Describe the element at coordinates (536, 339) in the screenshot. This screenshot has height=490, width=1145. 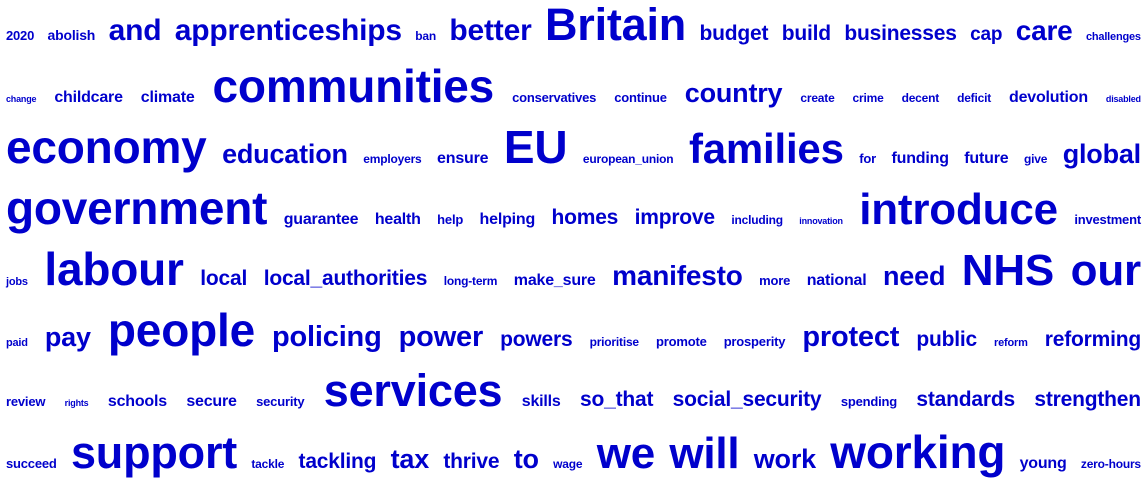
I see `cloud-word: powers` at that location.